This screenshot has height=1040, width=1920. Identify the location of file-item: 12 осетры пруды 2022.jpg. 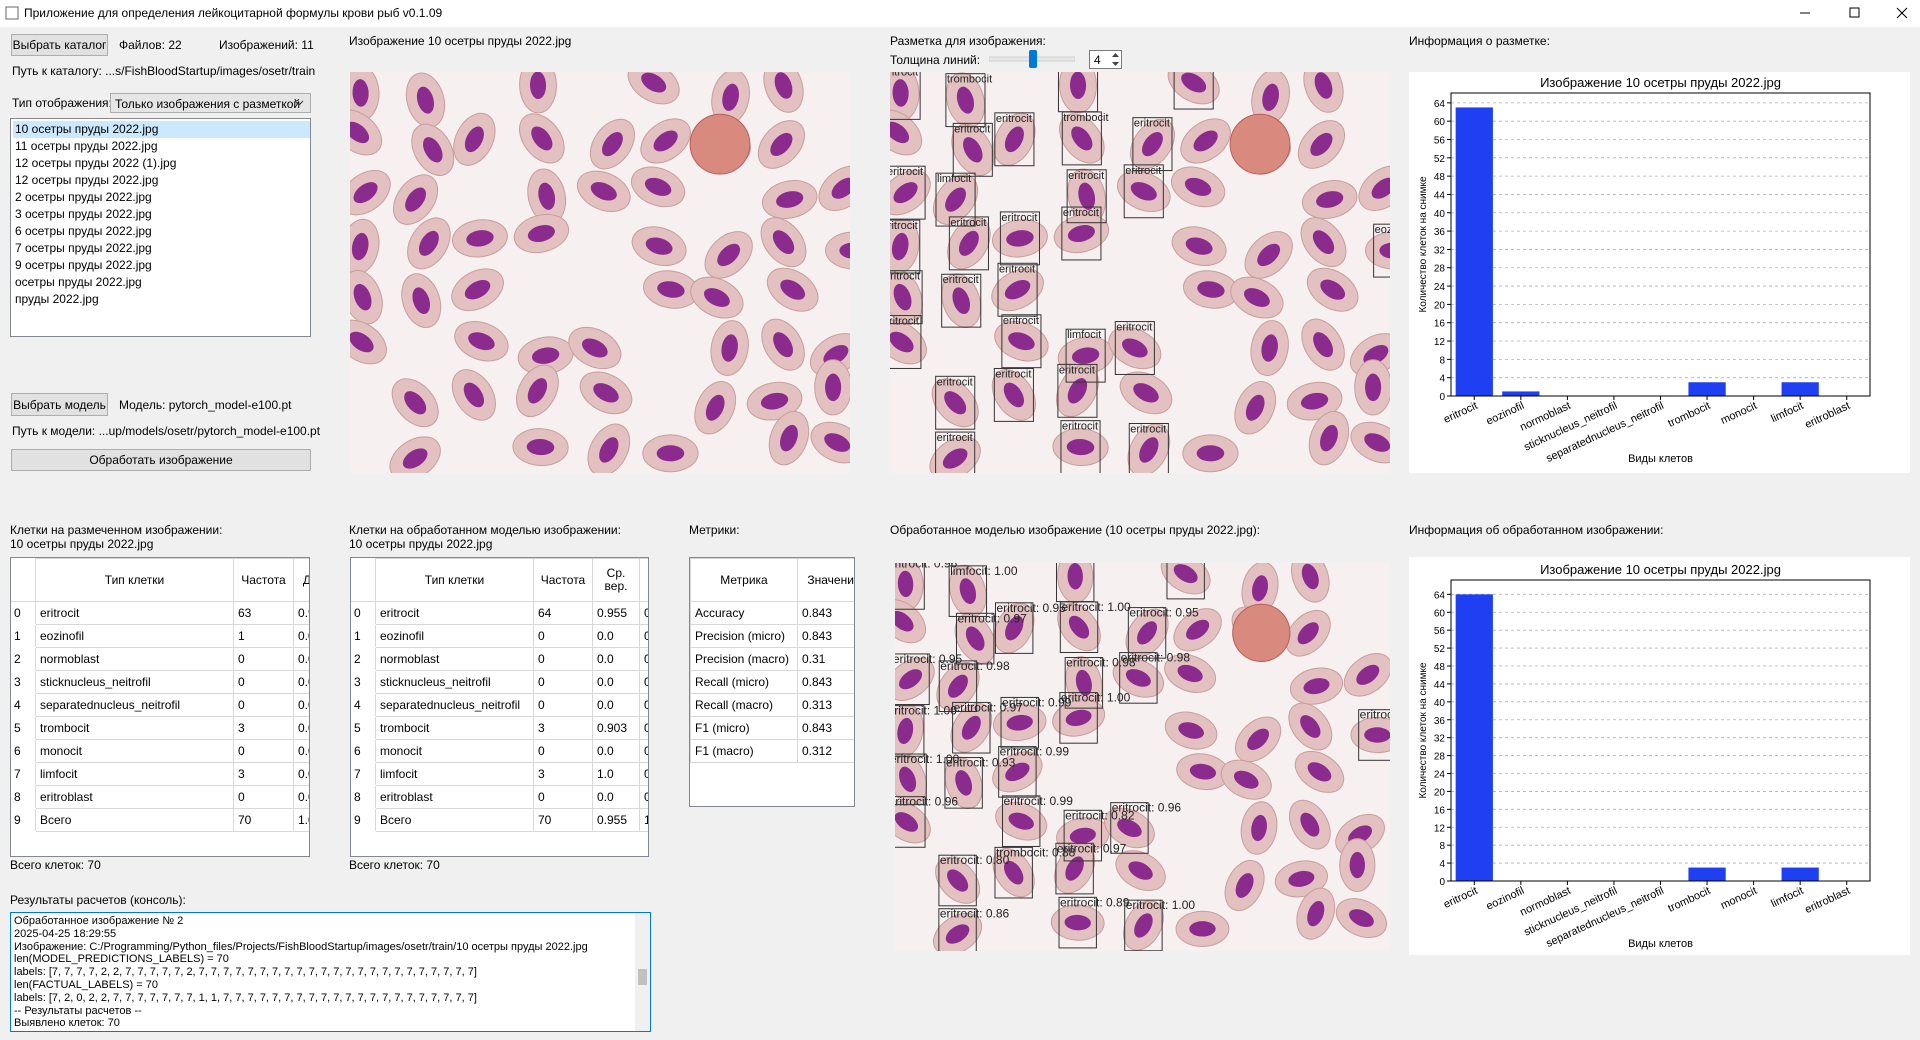
(87, 180).